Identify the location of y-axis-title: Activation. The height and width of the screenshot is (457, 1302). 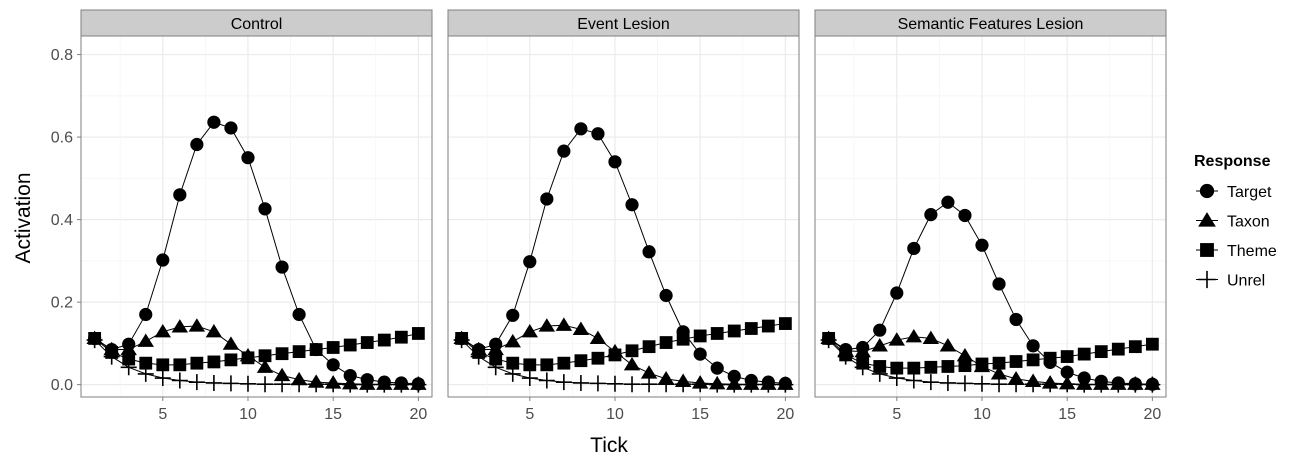
(23, 217).